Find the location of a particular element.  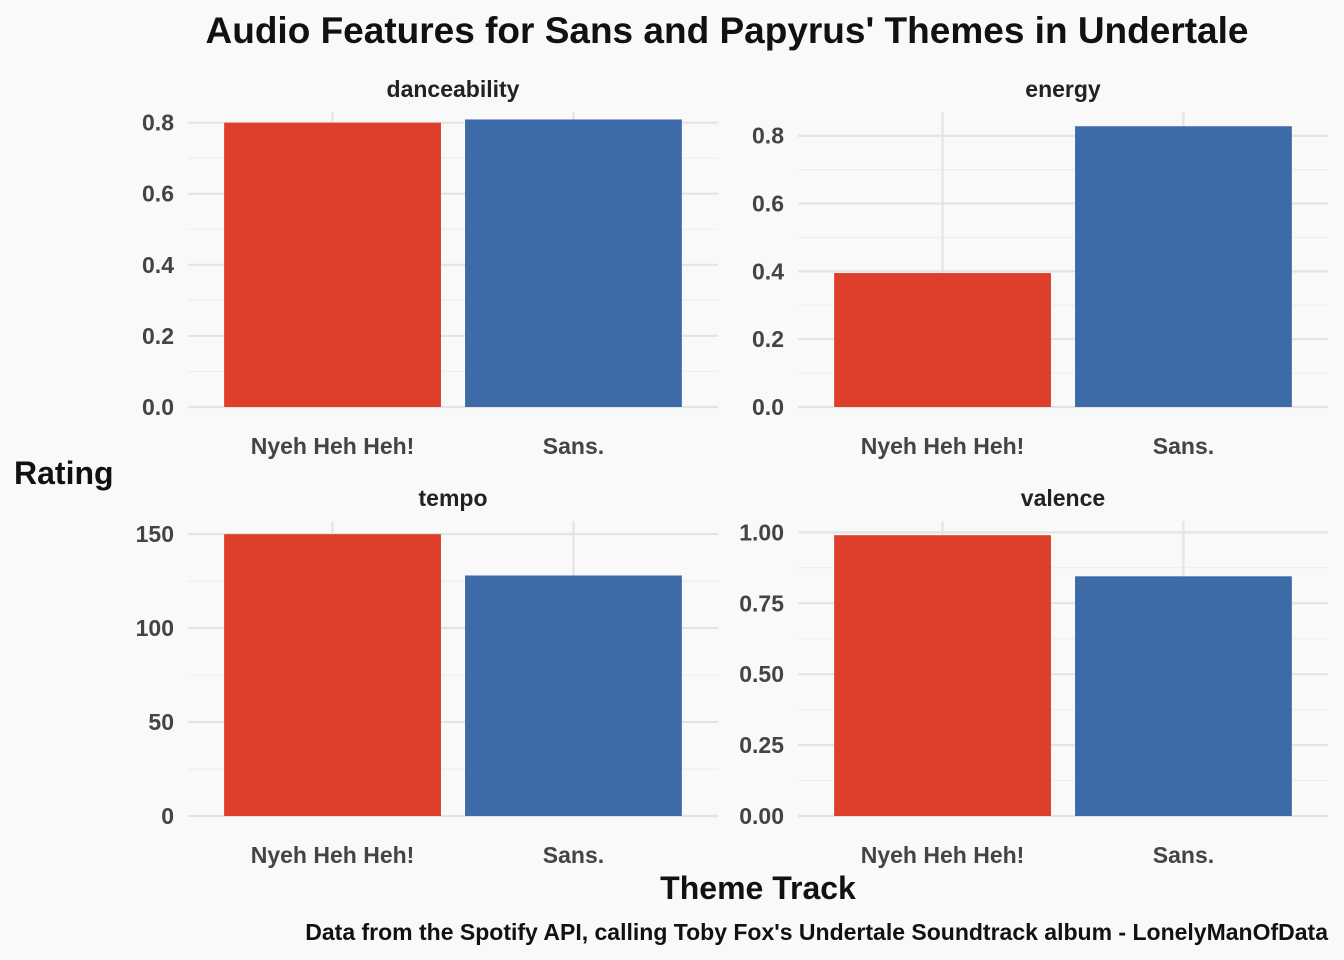

y-axis-title: Rating is located at coordinates (64, 473).